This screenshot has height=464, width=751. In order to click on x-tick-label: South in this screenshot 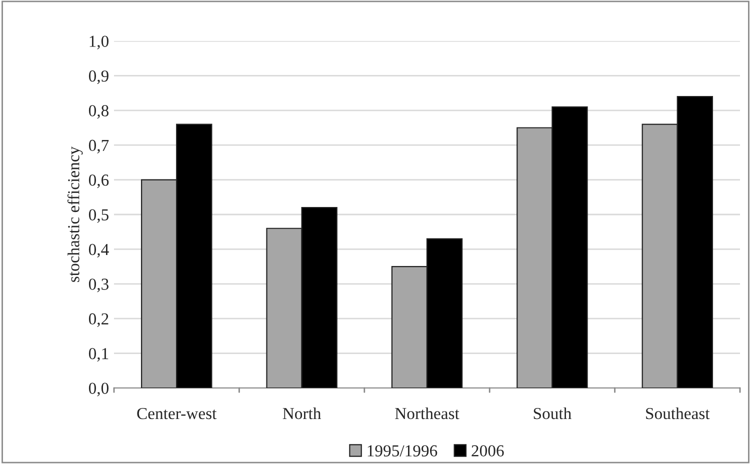, I will do `click(553, 413)`.